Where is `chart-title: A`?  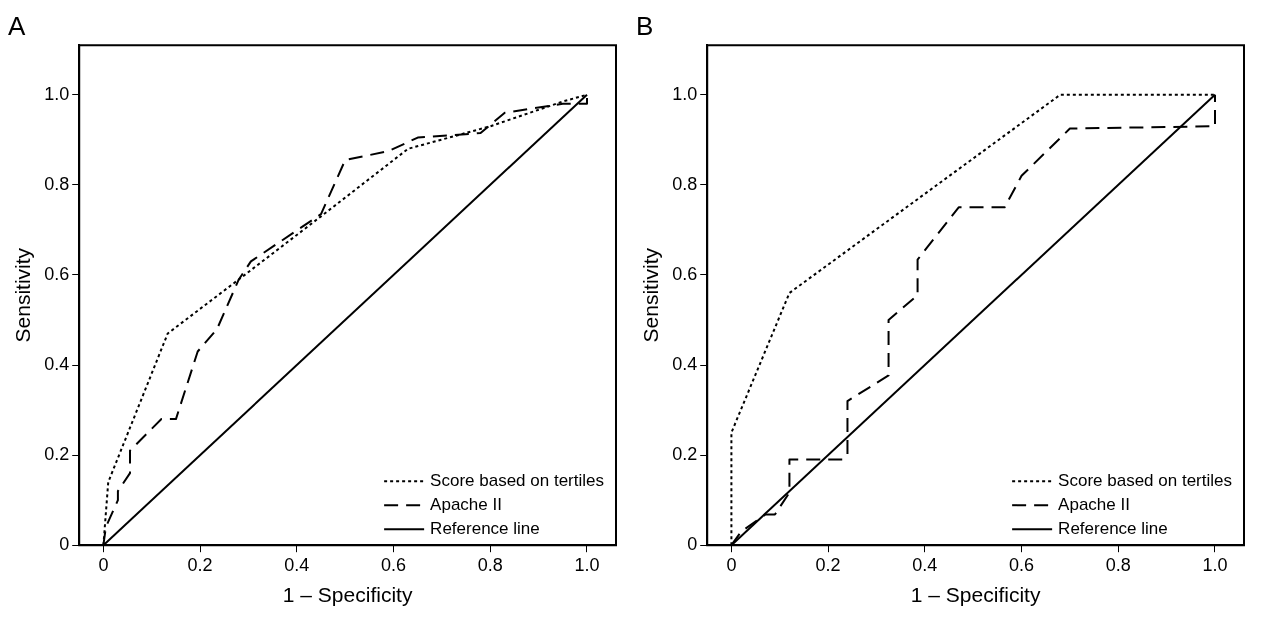
chart-title: A is located at coordinates (17, 25).